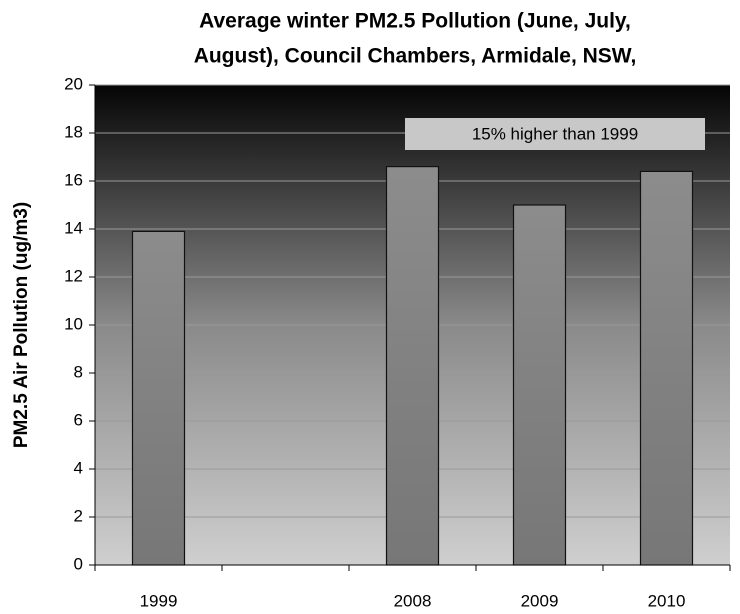  Describe the element at coordinates (159, 600) in the screenshot. I see `x-tick-label: 1999` at that location.